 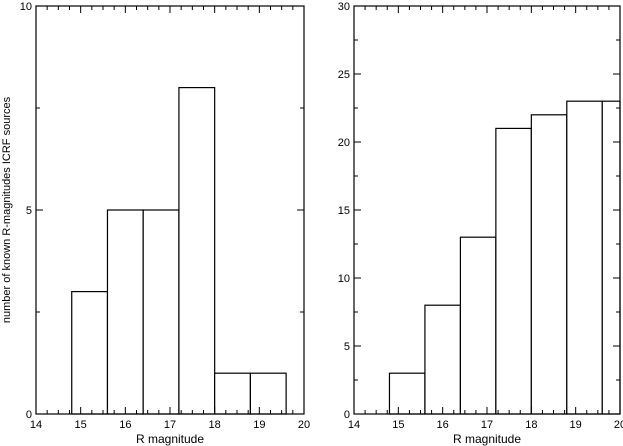 What do you see at coordinates (344, 211) in the screenshot?
I see `y-tick-label: 15` at bounding box center [344, 211].